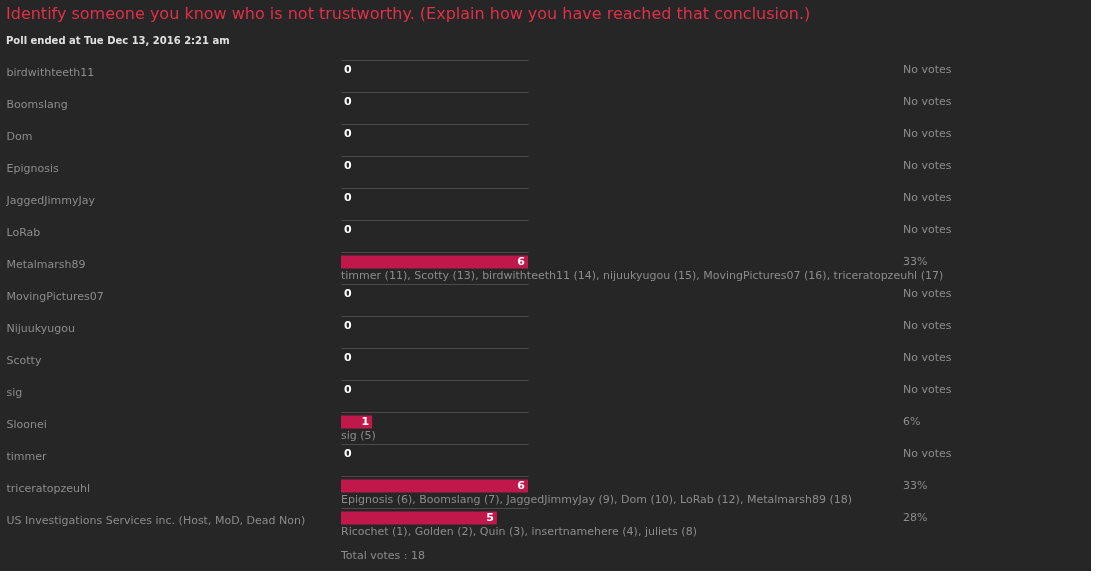 The image size is (1112, 585). Describe the element at coordinates (32, 168) in the screenshot. I see `y-tick-label: Epignosis` at that location.